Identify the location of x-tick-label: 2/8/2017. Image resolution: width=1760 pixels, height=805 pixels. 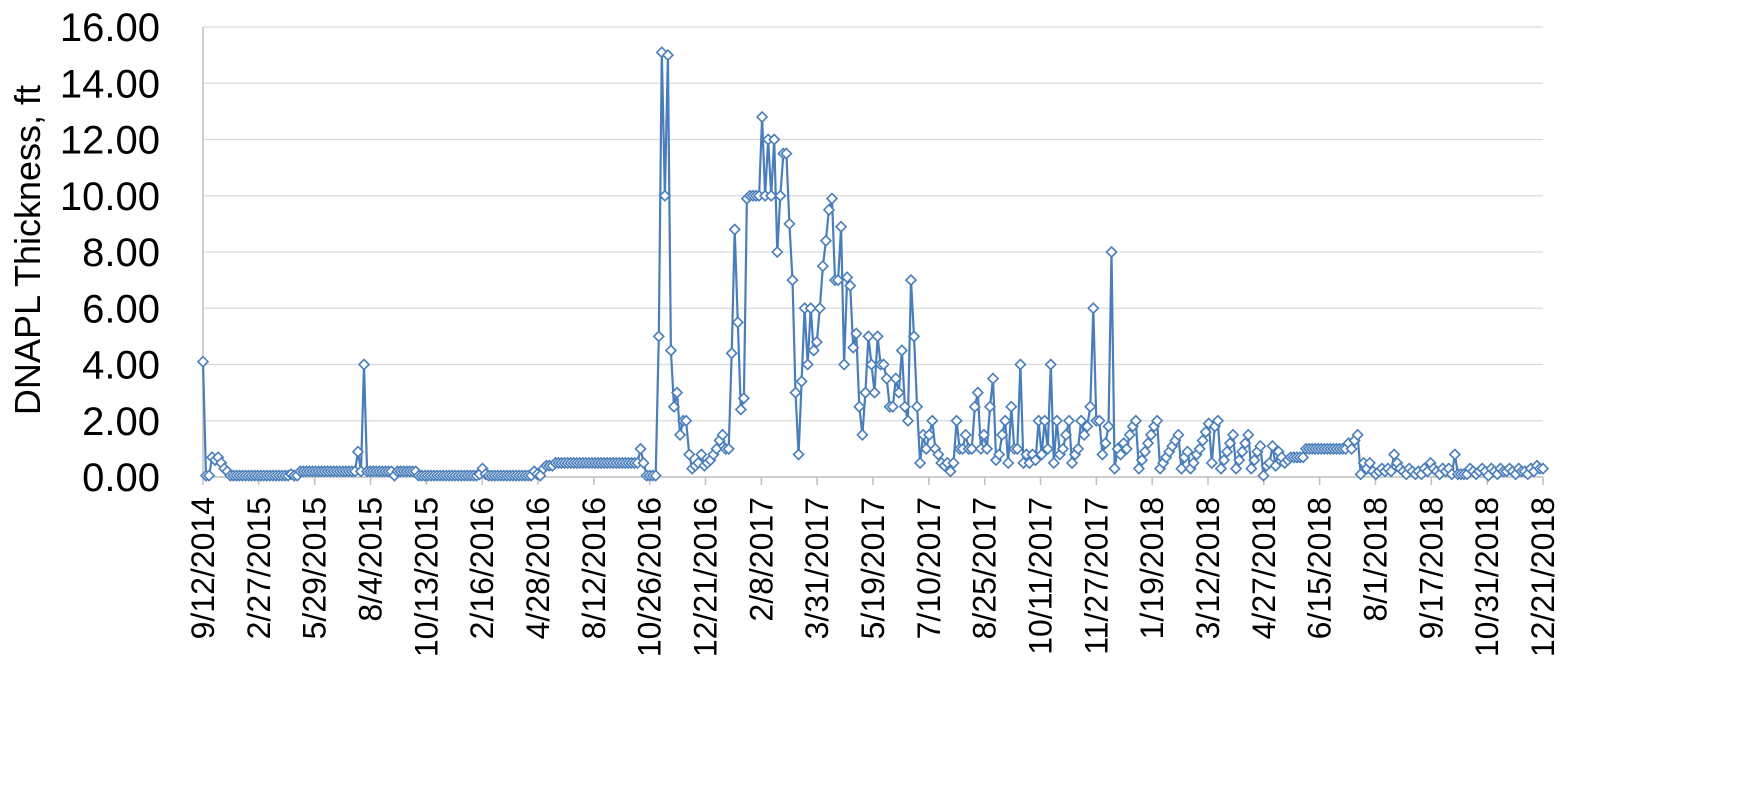
(761, 559).